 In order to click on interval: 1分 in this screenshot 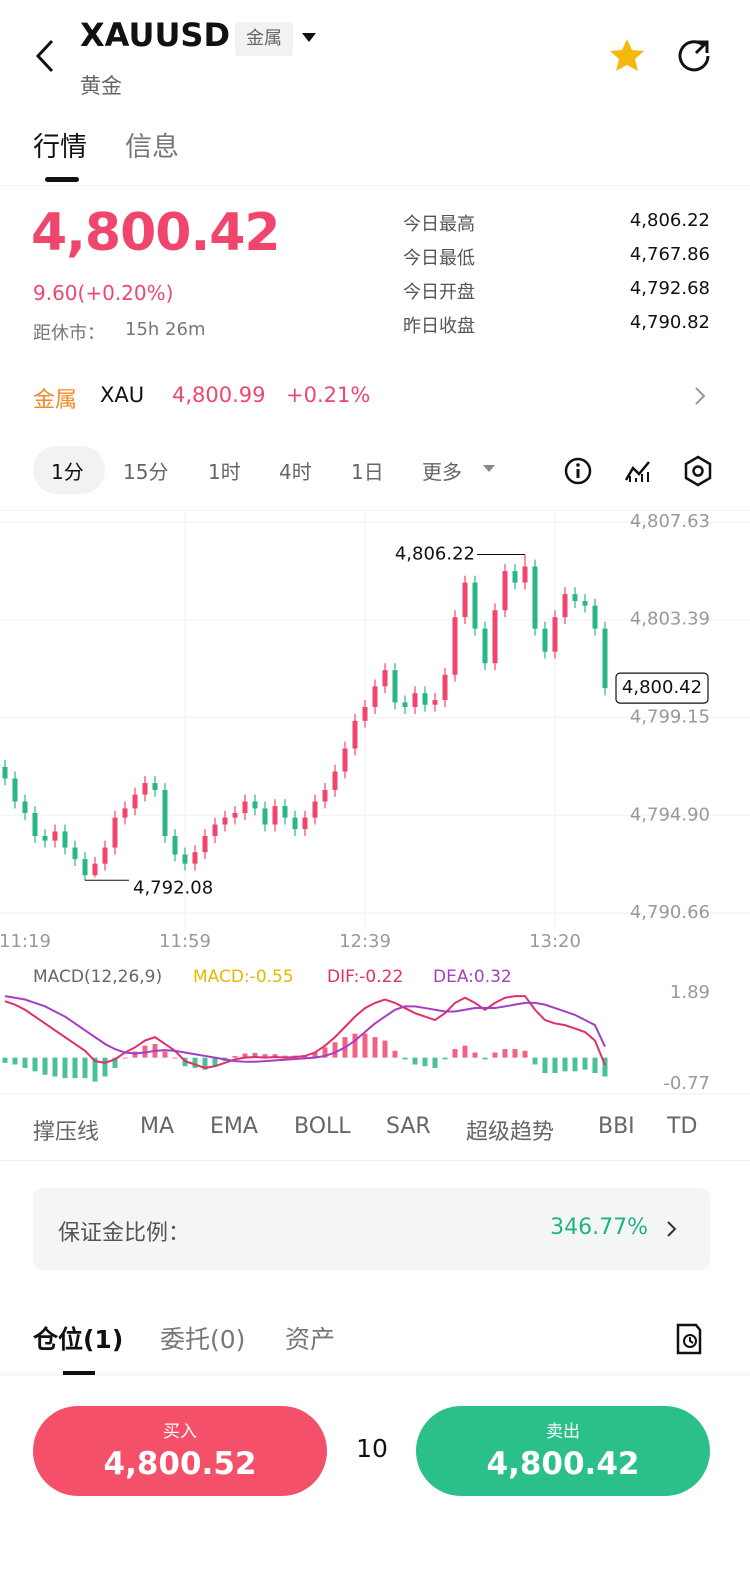, I will do `click(67, 472)`.